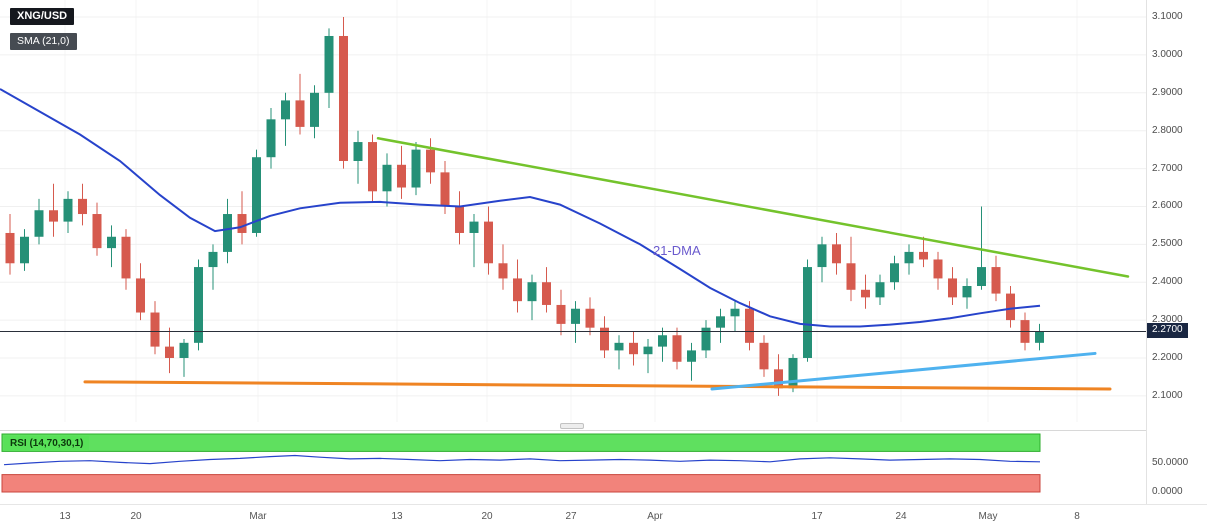 Image resolution: width=1207 pixels, height=526 pixels. What do you see at coordinates (903, 371) in the screenshot?
I see `ascending-support-trendline` at bounding box center [903, 371].